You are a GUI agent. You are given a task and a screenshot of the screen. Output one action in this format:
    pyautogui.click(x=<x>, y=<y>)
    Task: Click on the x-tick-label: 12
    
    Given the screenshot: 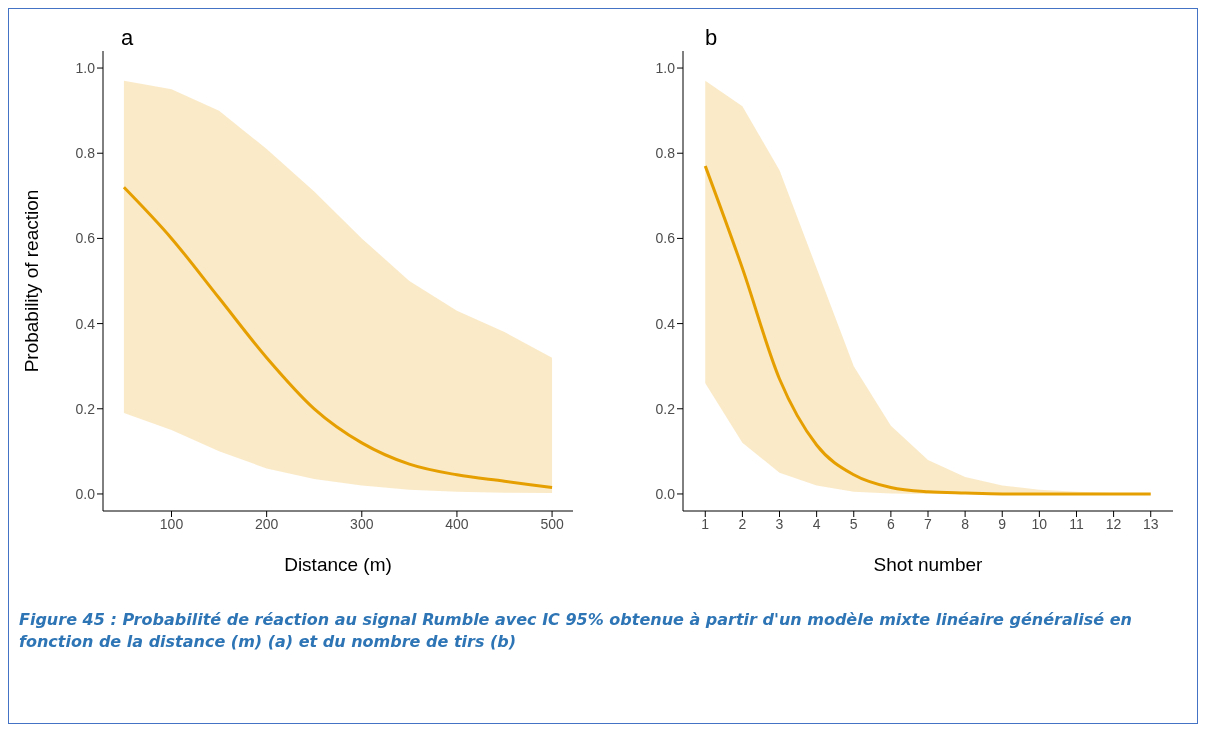 What is the action you would take?
    pyautogui.click(x=1113, y=523)
    